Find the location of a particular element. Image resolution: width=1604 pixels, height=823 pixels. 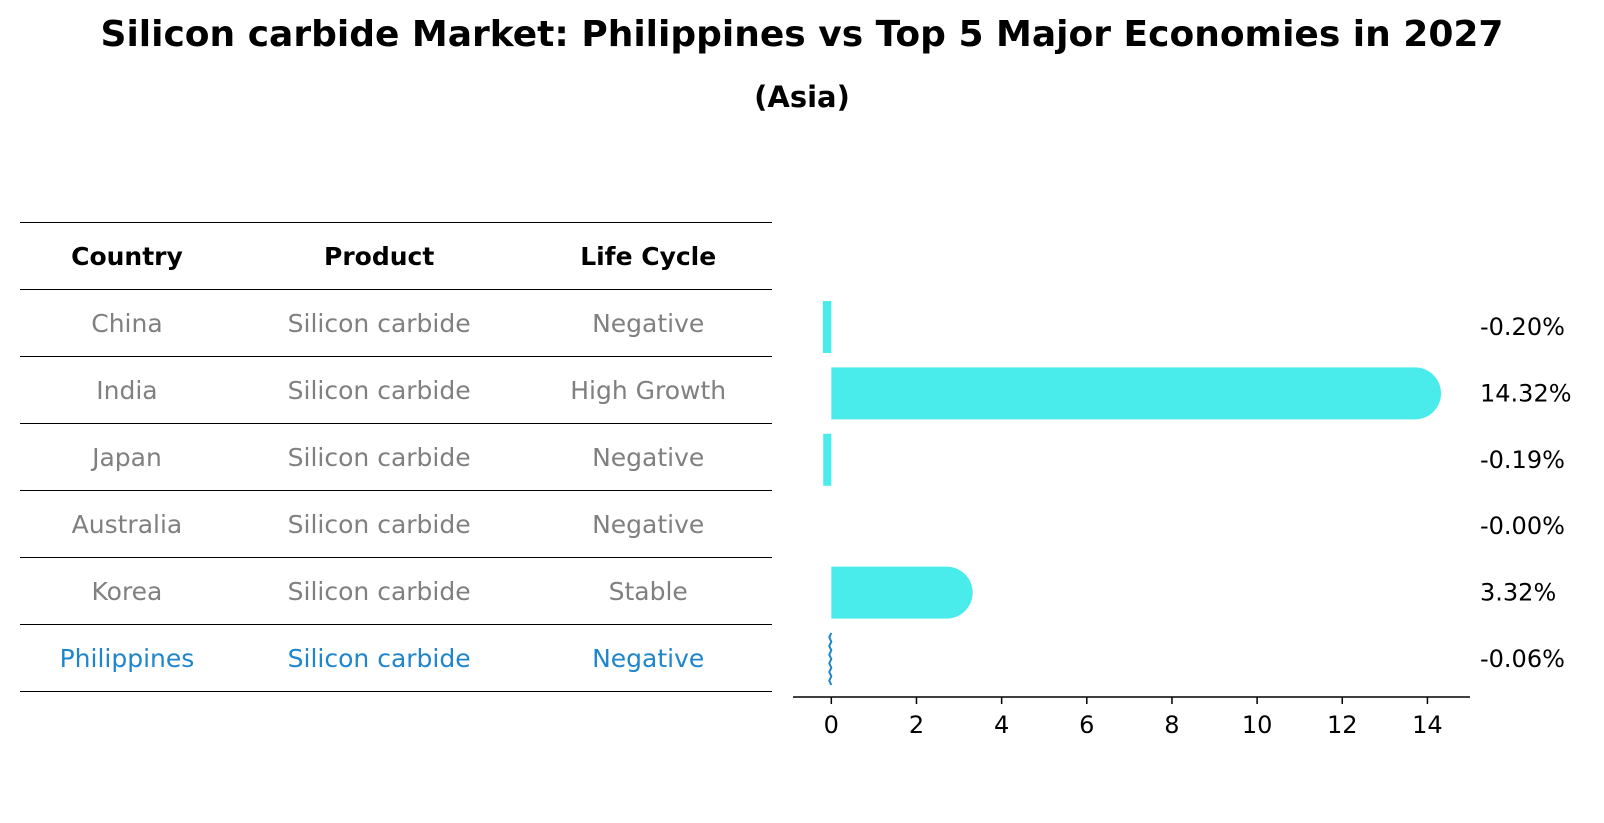

x-tick-label: 2 is located at coordinates (916, 725).